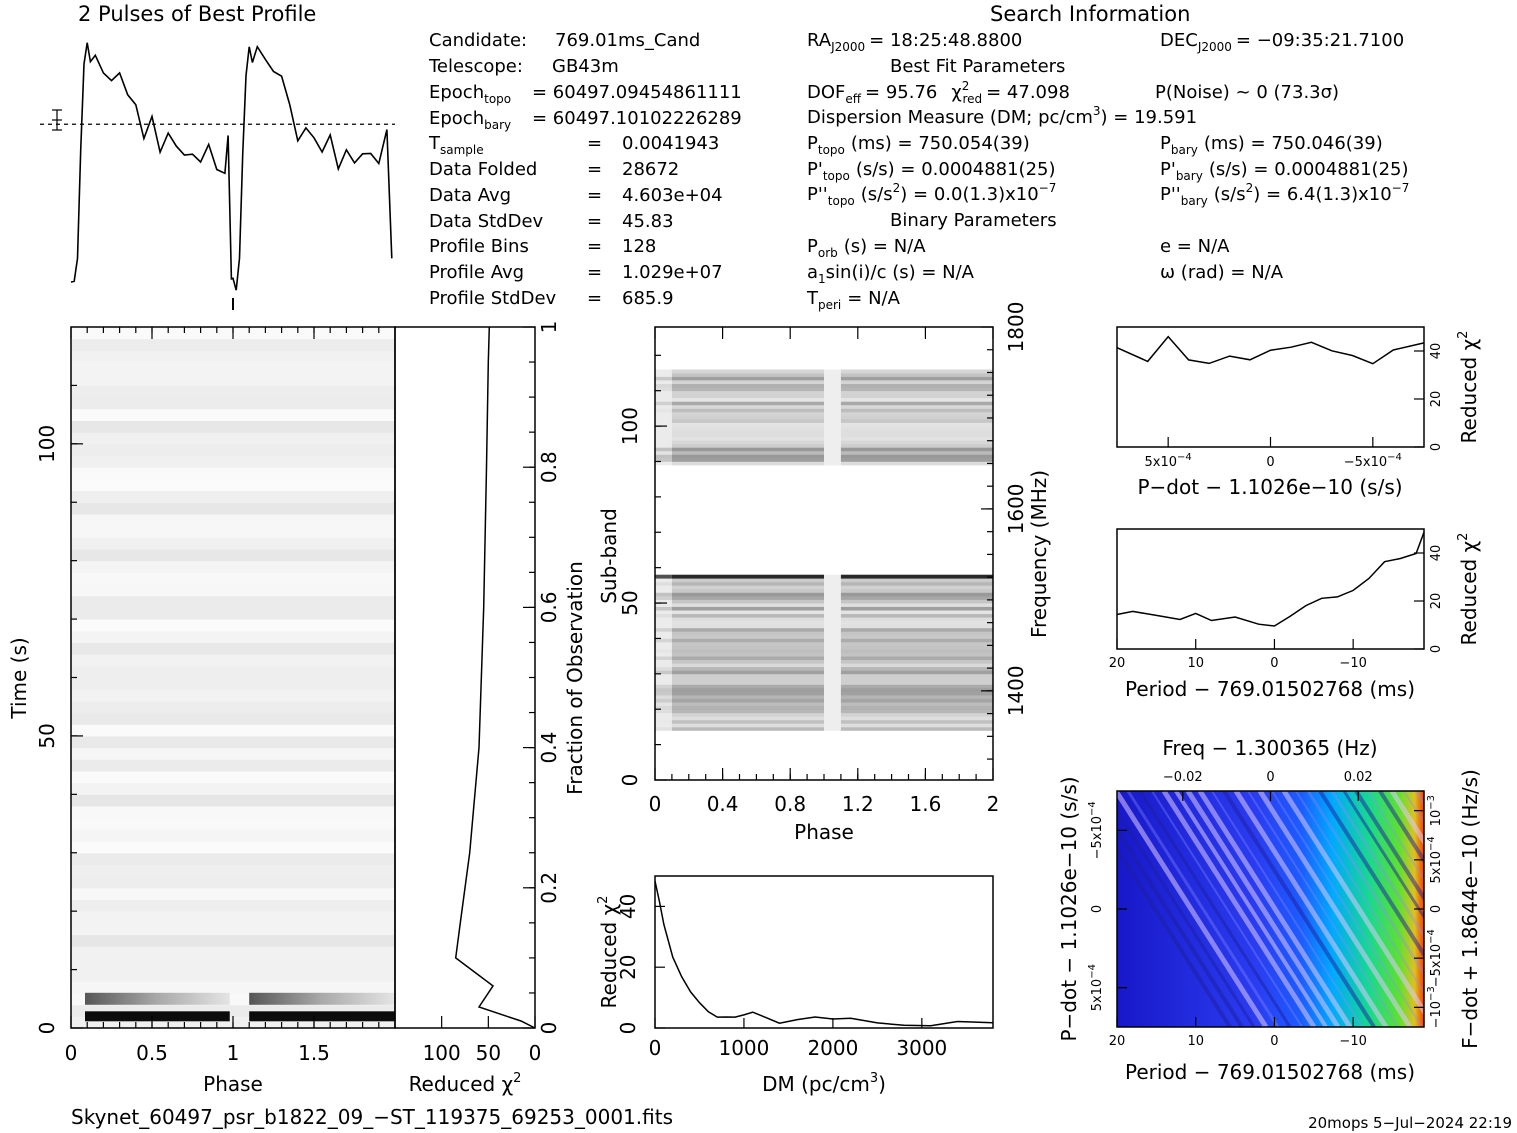 Image resolution: width=1517 pixels, height=1133 pixels. I want to click on ppdot-lefttick-label: 5x10−4, so click(1096, 987).